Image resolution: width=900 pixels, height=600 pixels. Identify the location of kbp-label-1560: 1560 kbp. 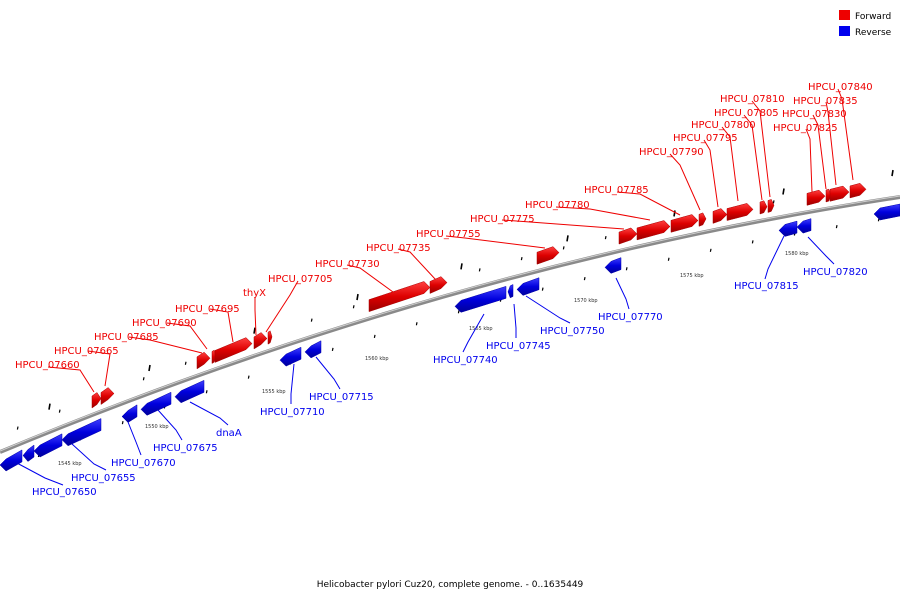
(377, 359).